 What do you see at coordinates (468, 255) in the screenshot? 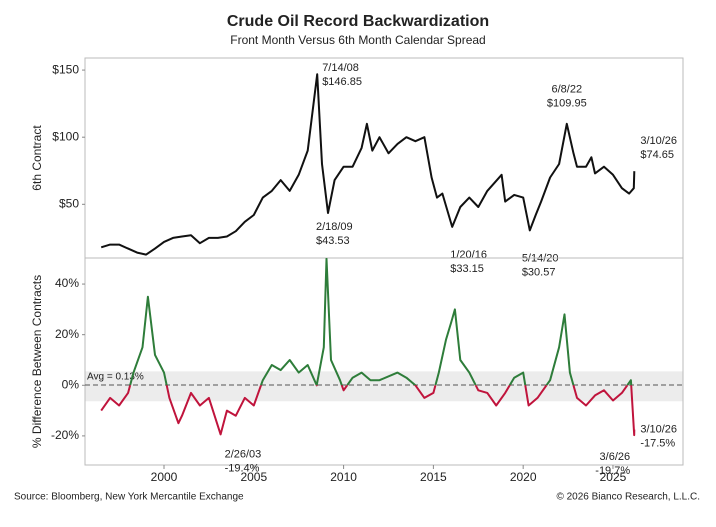
I see `annotation-date: 1/20/16` at bounding box center [468, 255].